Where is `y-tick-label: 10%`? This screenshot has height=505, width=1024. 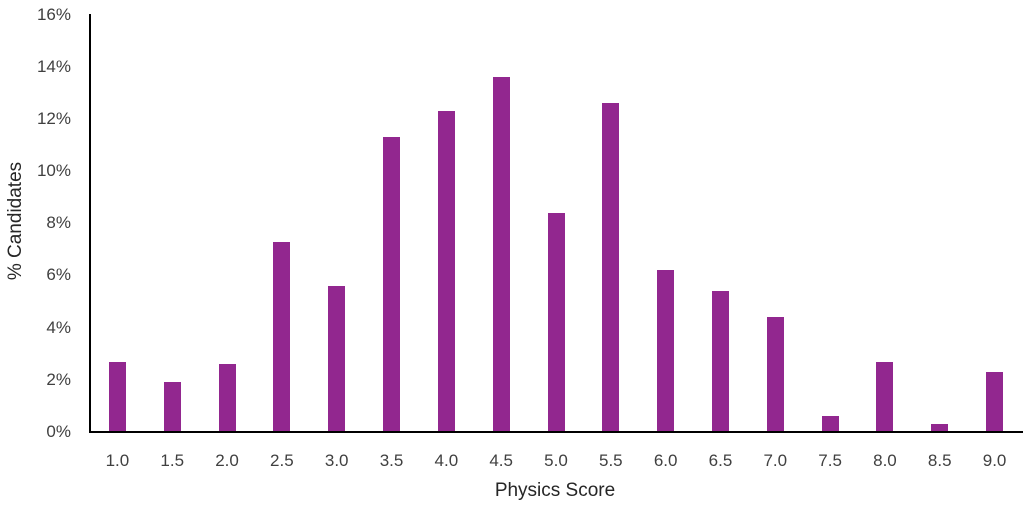 y-tick-label: 10% is located at coordinates (53, 171).